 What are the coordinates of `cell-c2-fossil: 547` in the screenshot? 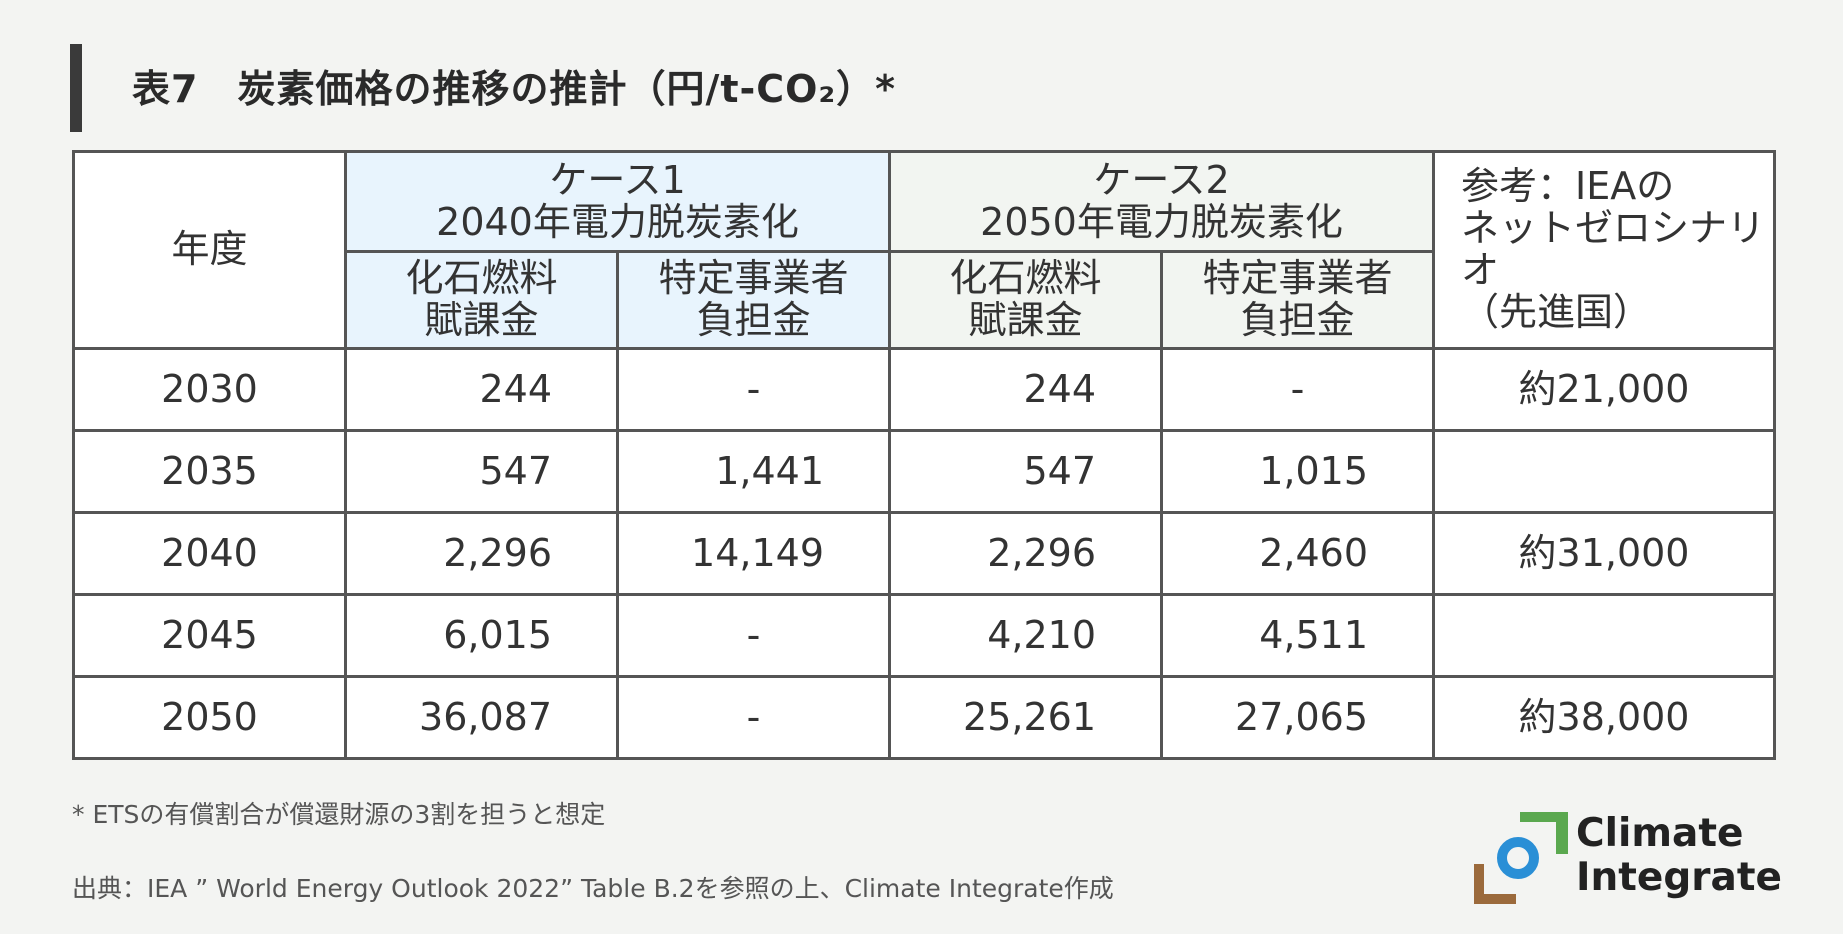 It's located at (1025, 471).